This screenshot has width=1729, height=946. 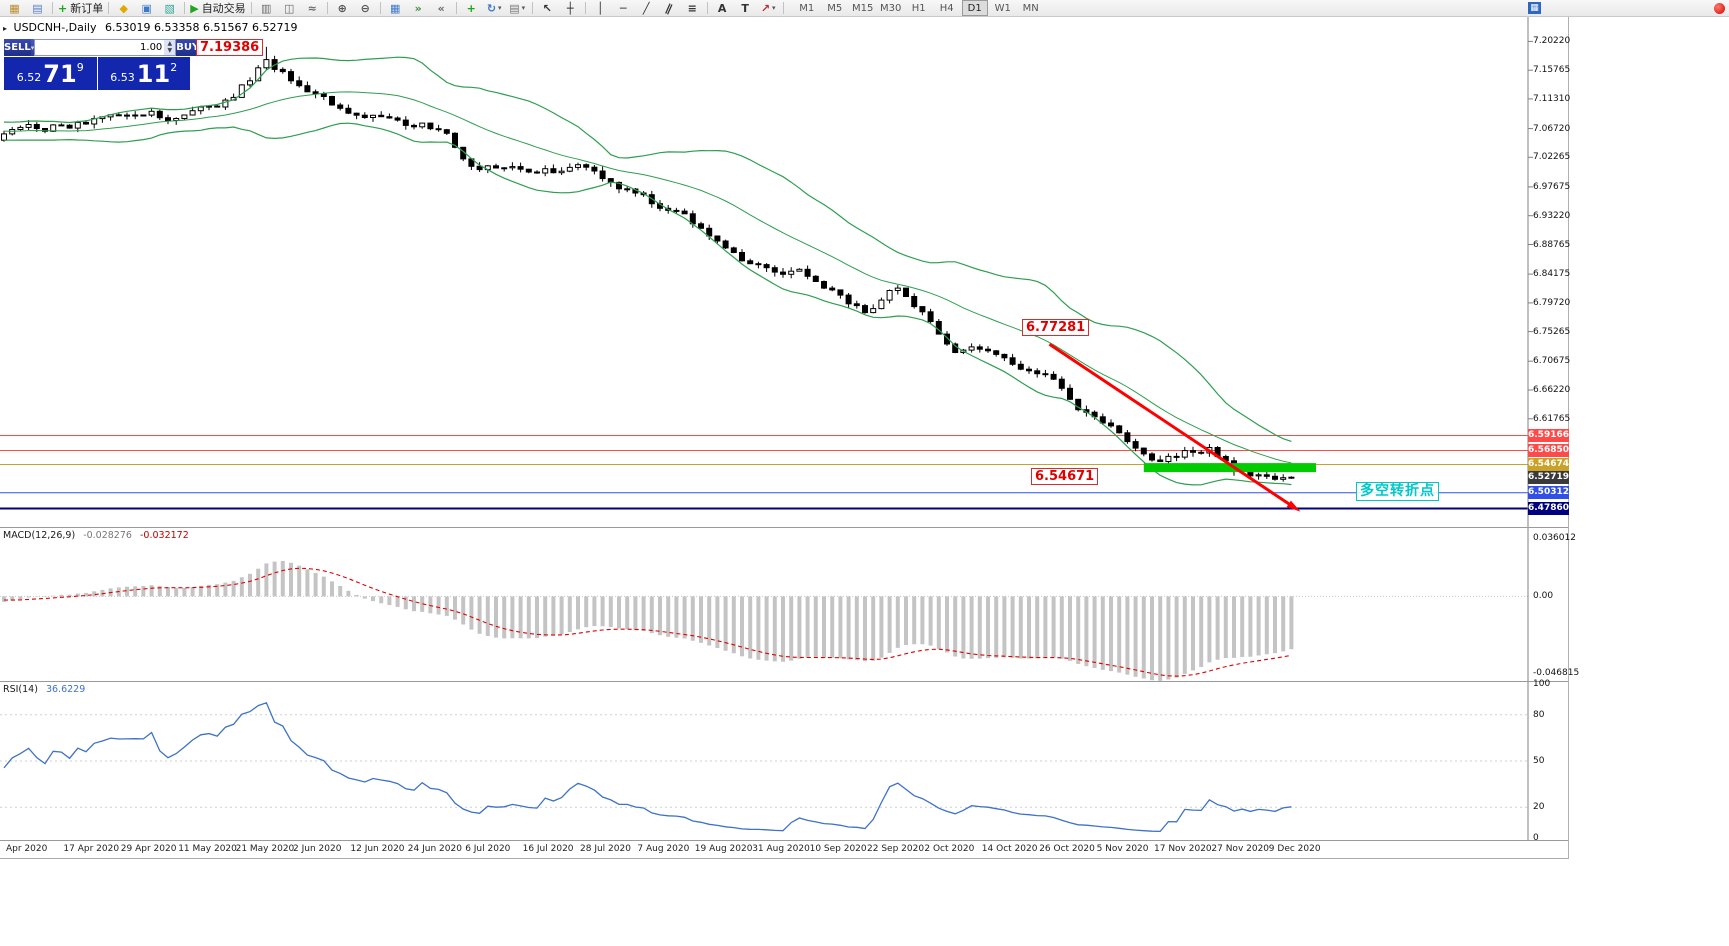 What do you see at coordinates (441, 8) in the screenshot?
I see `chart-shift-icon: «` at bounding box center [441, 8].